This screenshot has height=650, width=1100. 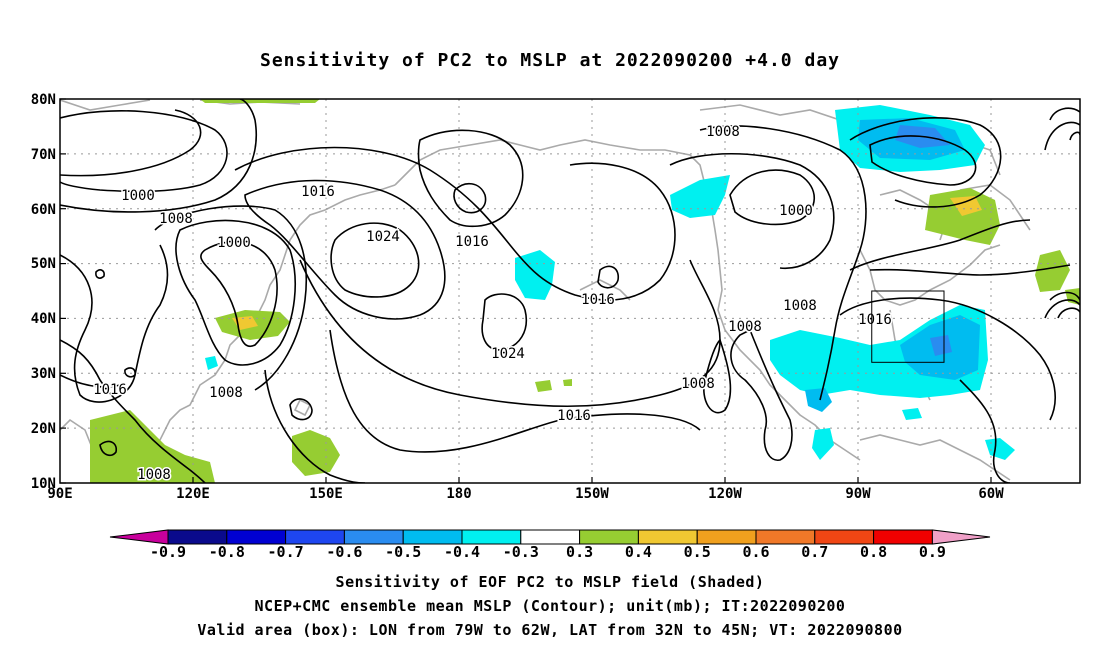 What do you see at coordinates (508, 354) in the screenshot?
I see `contour-label: 1024` at bounding box center [508, 354].